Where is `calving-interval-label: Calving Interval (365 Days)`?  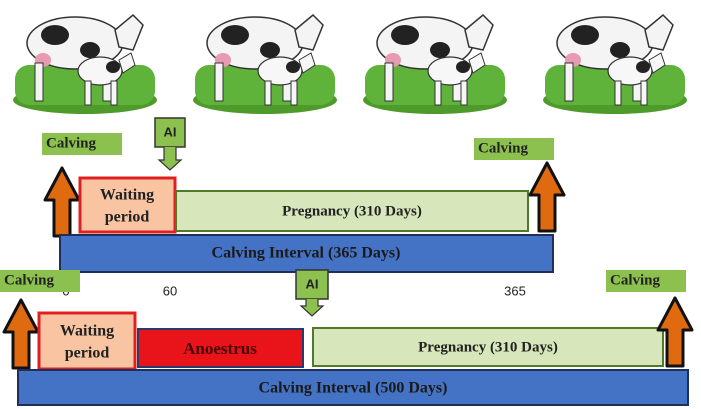 calving-interval-label: Calving Interval (365 Days) is located at coordinates (306, 253).